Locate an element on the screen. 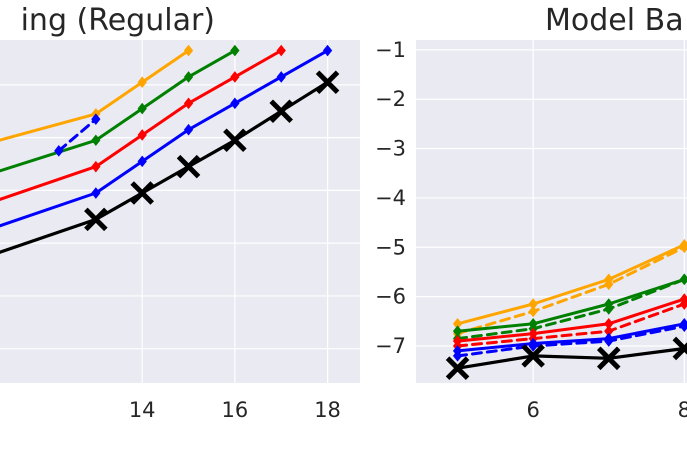 This screenshot has height=455, width=687. y-tick-label: −6 is located at coordinates (390, 297).